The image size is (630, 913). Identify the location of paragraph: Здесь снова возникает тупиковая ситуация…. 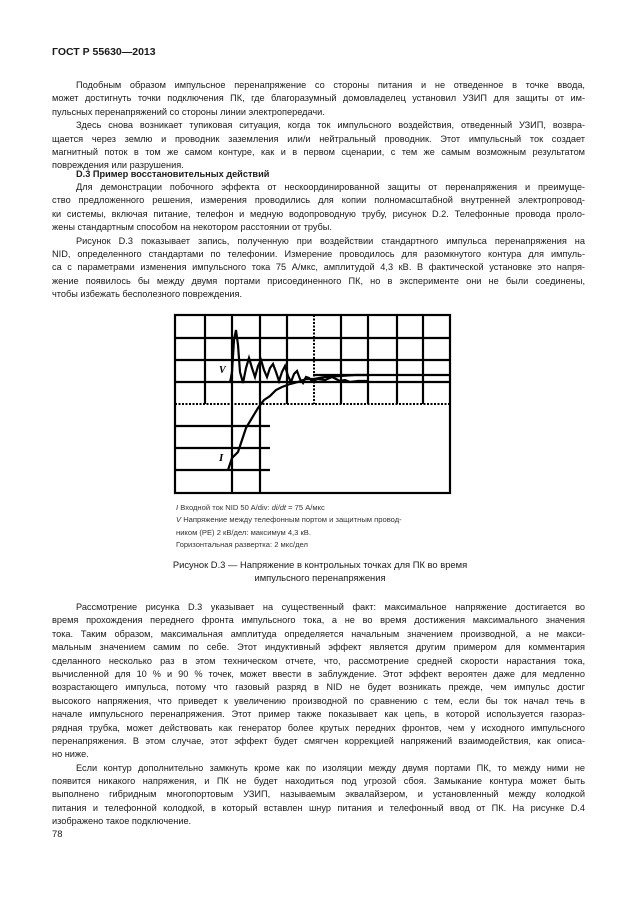
(318, 146).